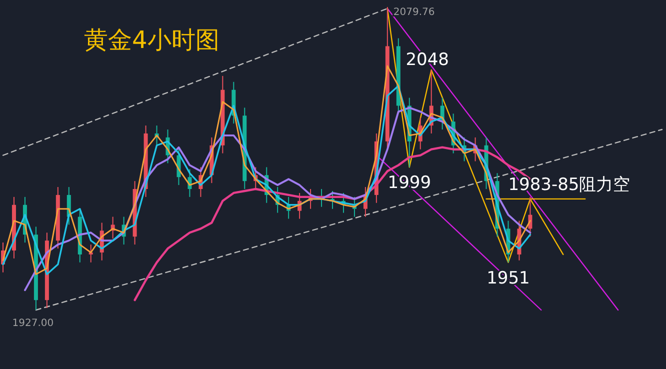  I want to click on annotation: 2079.76, so click(414, 12).